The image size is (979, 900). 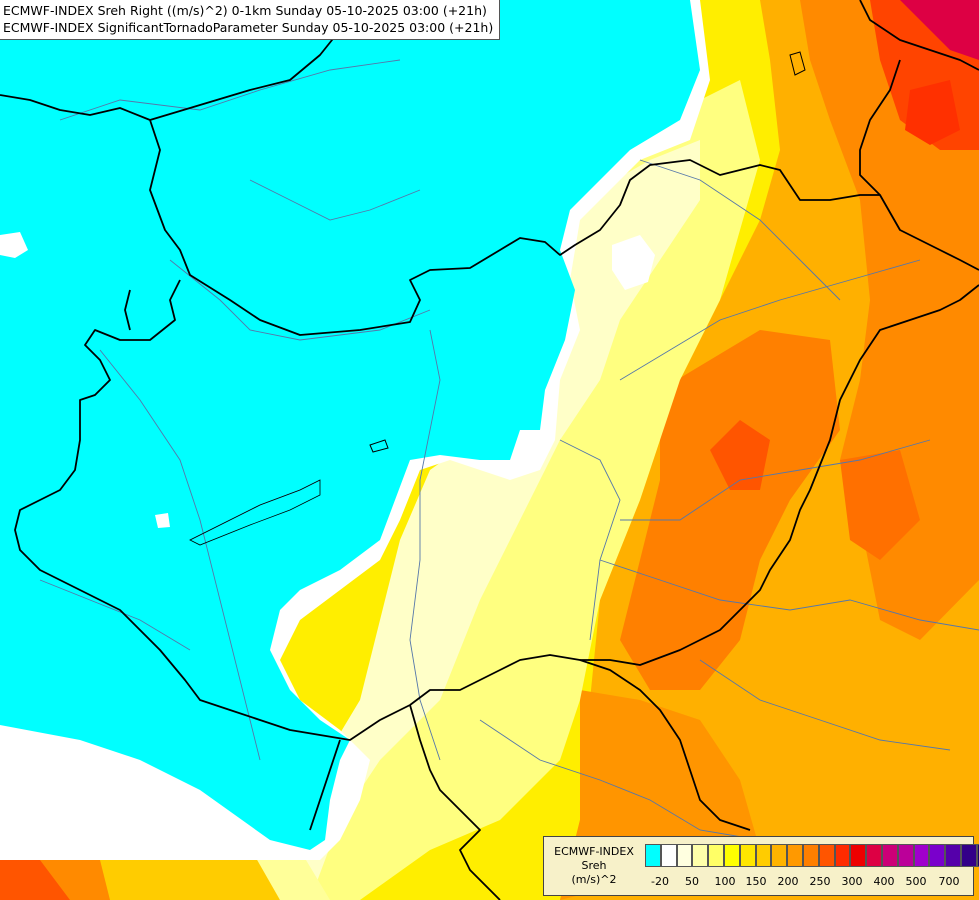 What do you see at coordinates (594, 851) in the screenshot?
I see `legend-title-line1: ECMWF-INDEX` at bounding box center [594, 851].